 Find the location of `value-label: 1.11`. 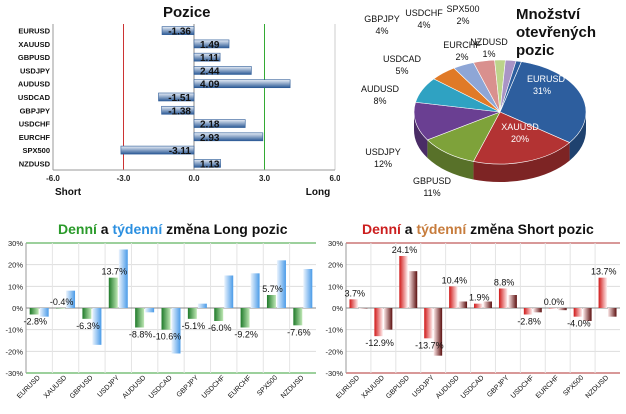

value-label: 1.11 is located at coordinates (209, 58).